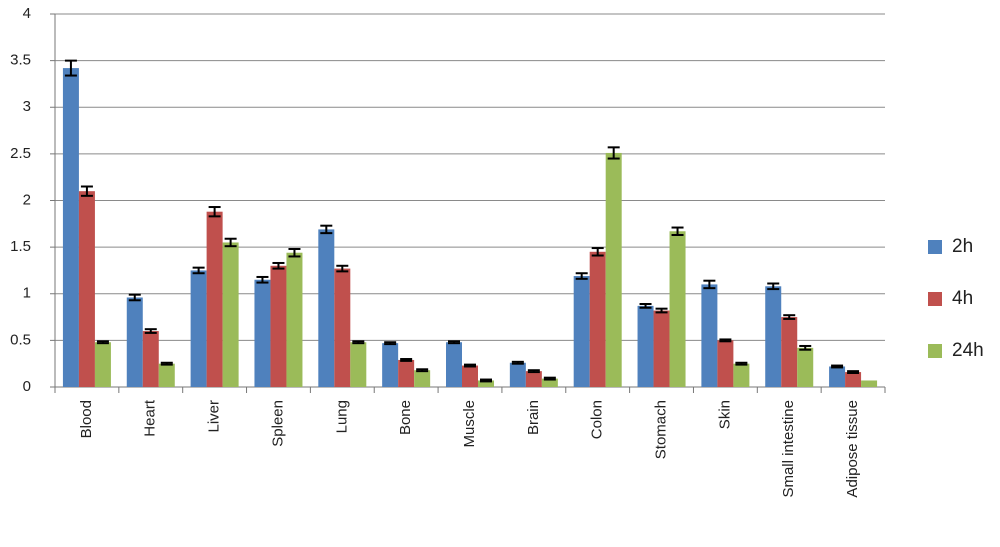 The width and height of the screenshot is (1000, 547). Describe the element at coordinates (962, 246) in the screenshot. I see `legend-label: 2h` at that location.